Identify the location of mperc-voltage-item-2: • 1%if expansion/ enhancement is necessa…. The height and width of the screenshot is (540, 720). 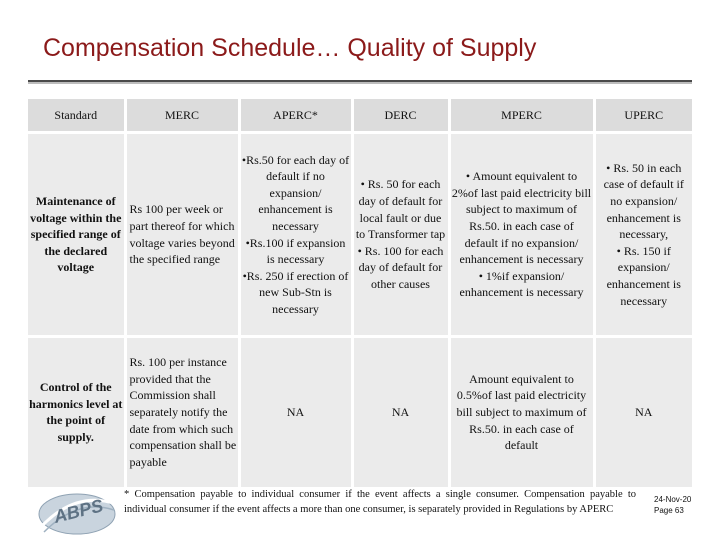
(521, 284).